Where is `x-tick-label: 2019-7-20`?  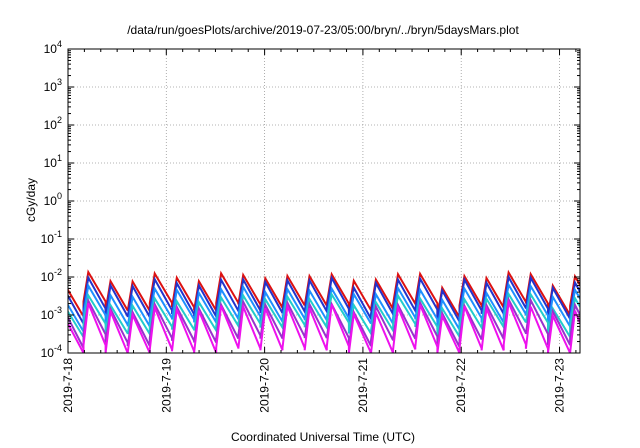 x-tick-label: 2019-7-20 is located at coordinates (265, 385).